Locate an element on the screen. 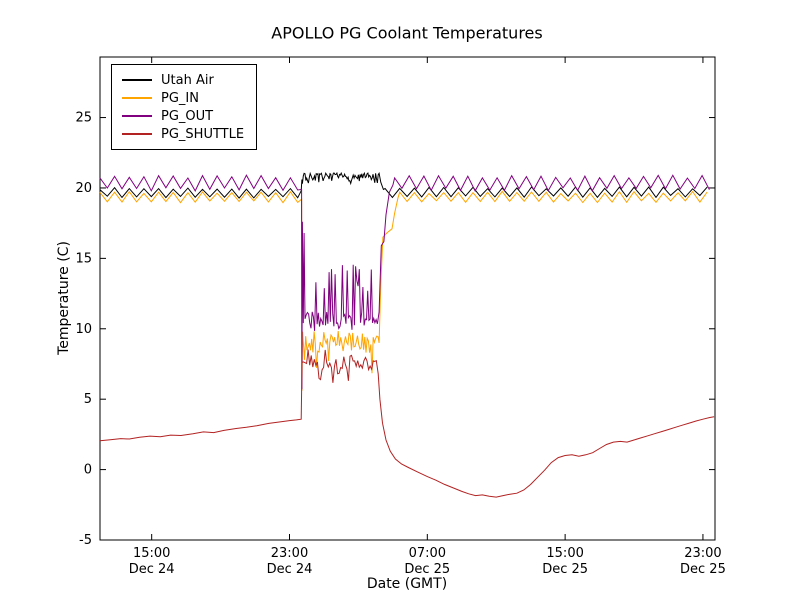  y-tick-label: 10 is located at coordinates (83, 329).